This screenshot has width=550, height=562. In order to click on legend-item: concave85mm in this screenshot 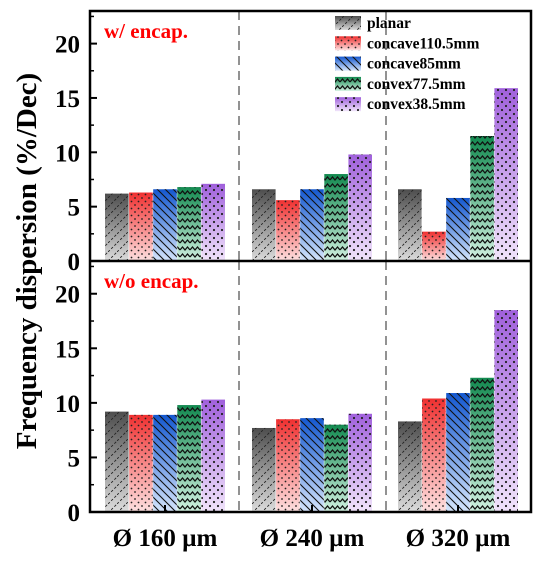, I will do `click(398, 64)`.